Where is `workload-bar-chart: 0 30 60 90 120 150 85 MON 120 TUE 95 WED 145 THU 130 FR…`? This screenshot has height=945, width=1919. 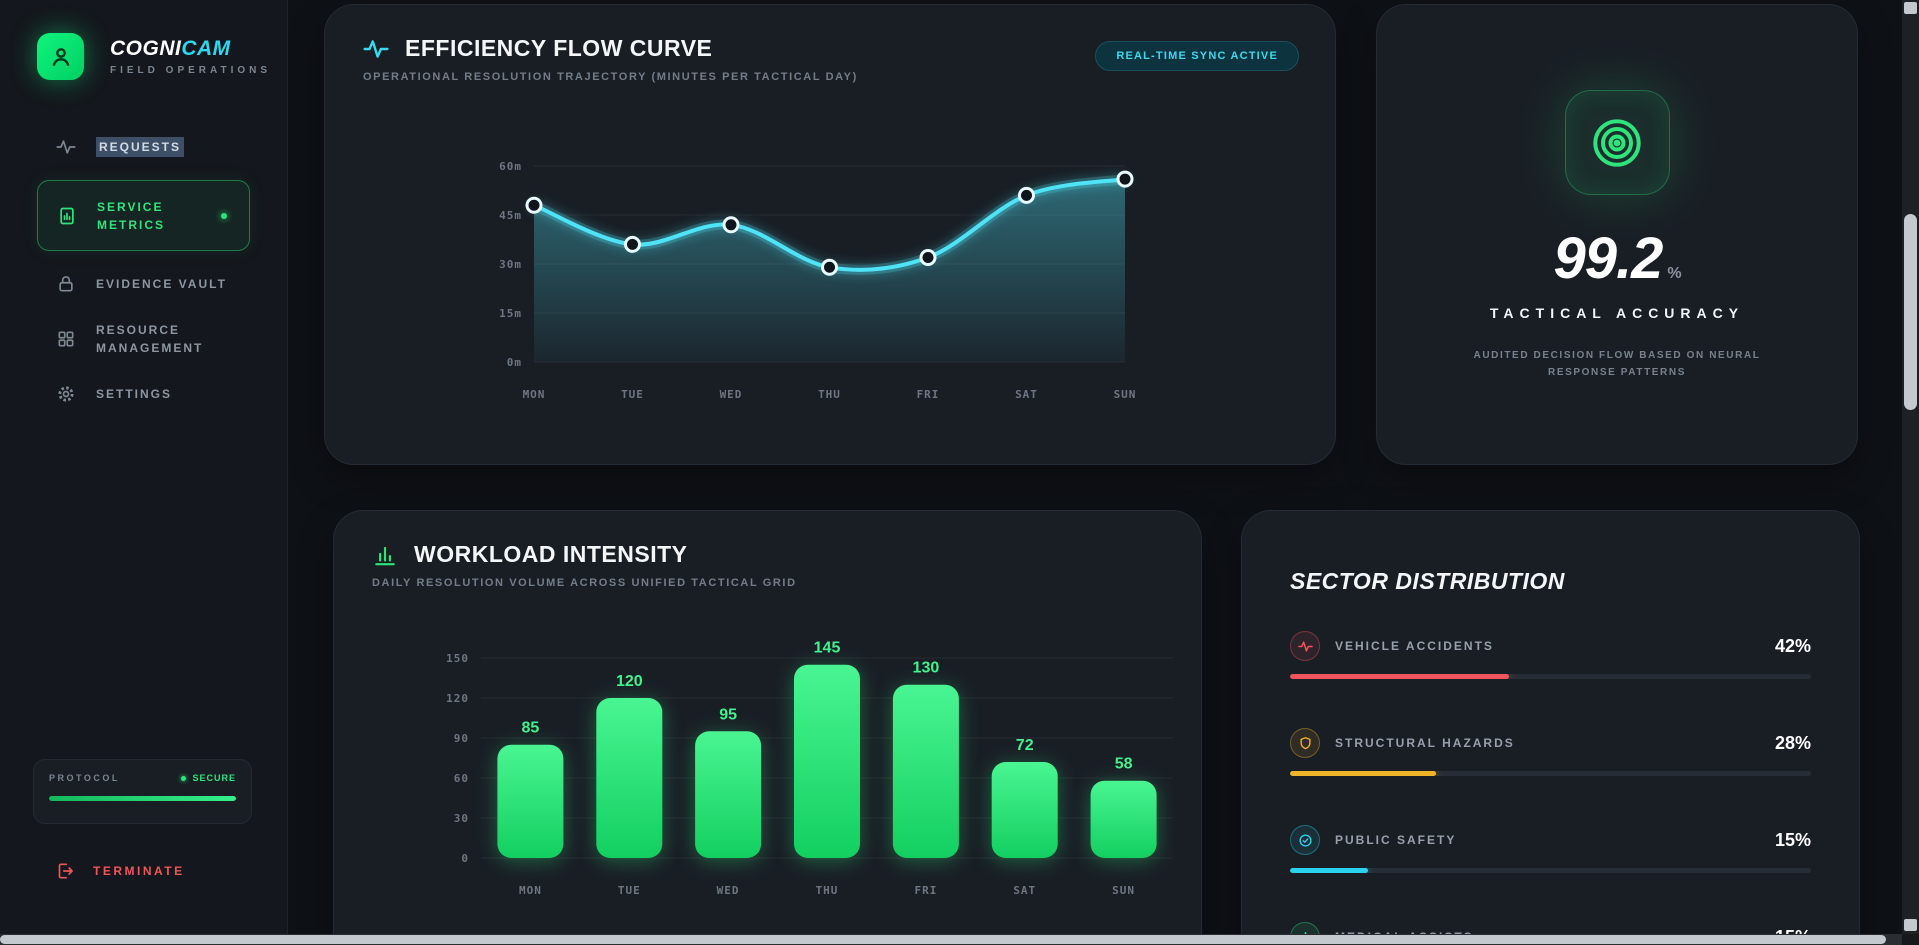 workload-bar-chart: 0 30 60 90 120 150 85 MON 120 TUE 95 WED 145 THU 130 FR… is located at coordinates (809, 768).